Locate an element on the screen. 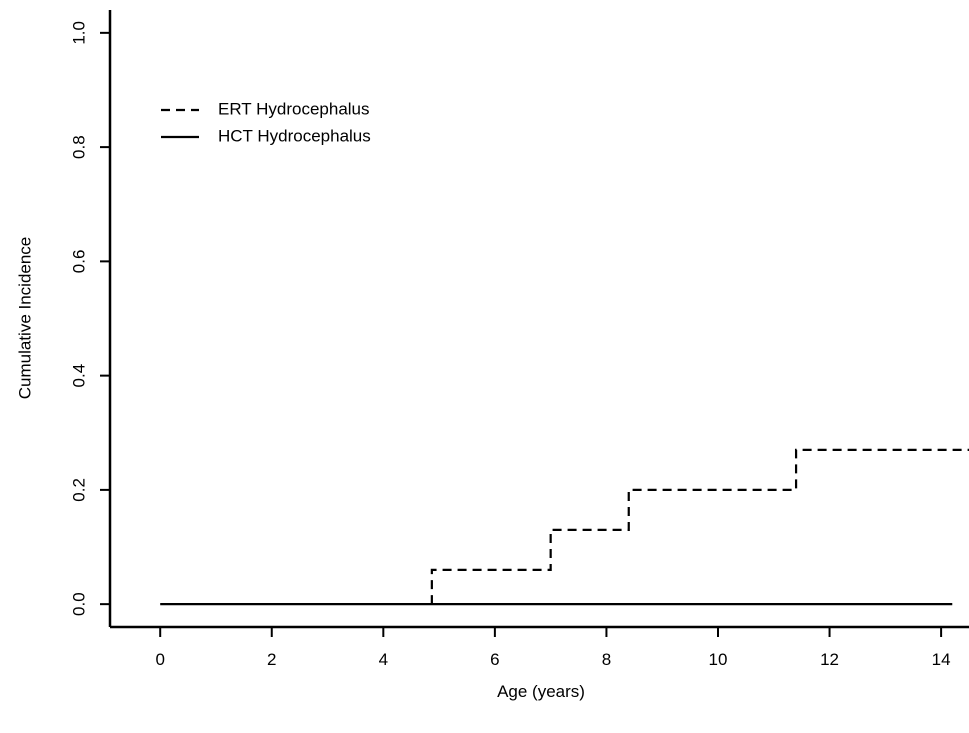 The height and width of the screenshot is (733, 969). x-tick-label: 4 is located at coordinates (383, 659).